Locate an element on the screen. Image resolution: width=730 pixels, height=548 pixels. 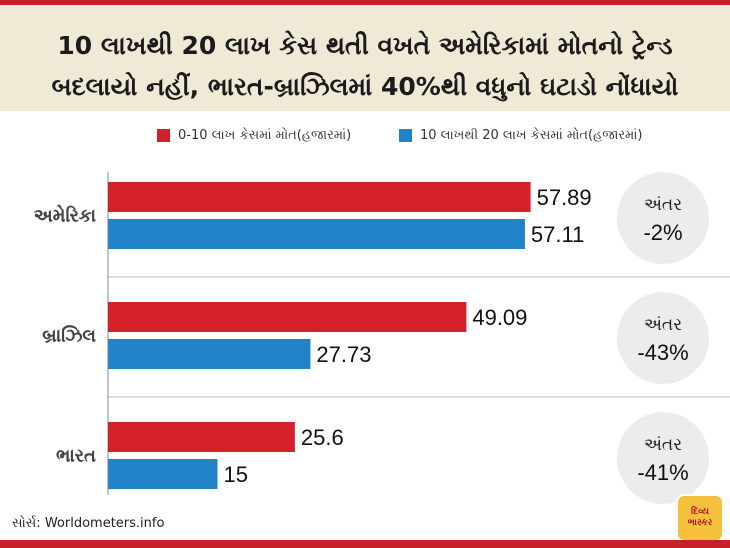
data-label: 57.89 is located at coordinates (564, 197).